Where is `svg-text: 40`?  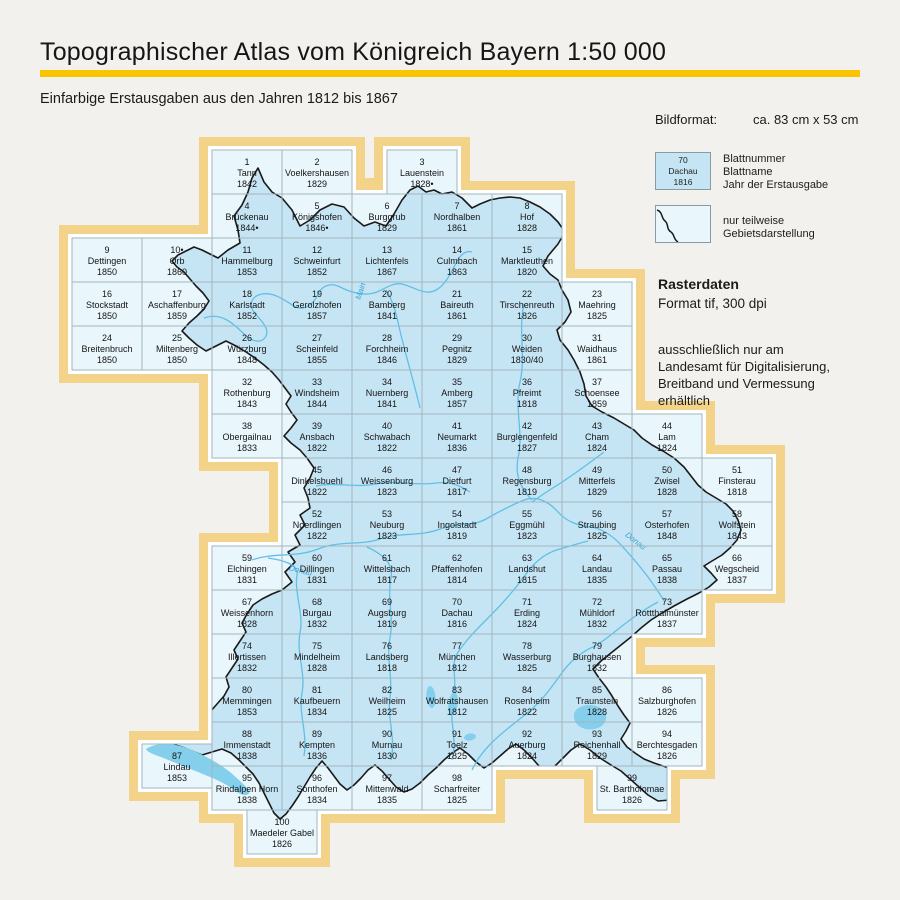
svg-text: 40 is located at coordinates (387, 426).